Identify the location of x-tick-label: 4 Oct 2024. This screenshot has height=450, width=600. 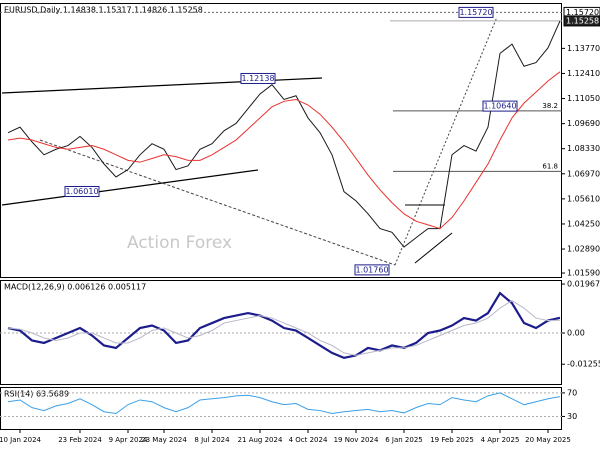
(308, 440).